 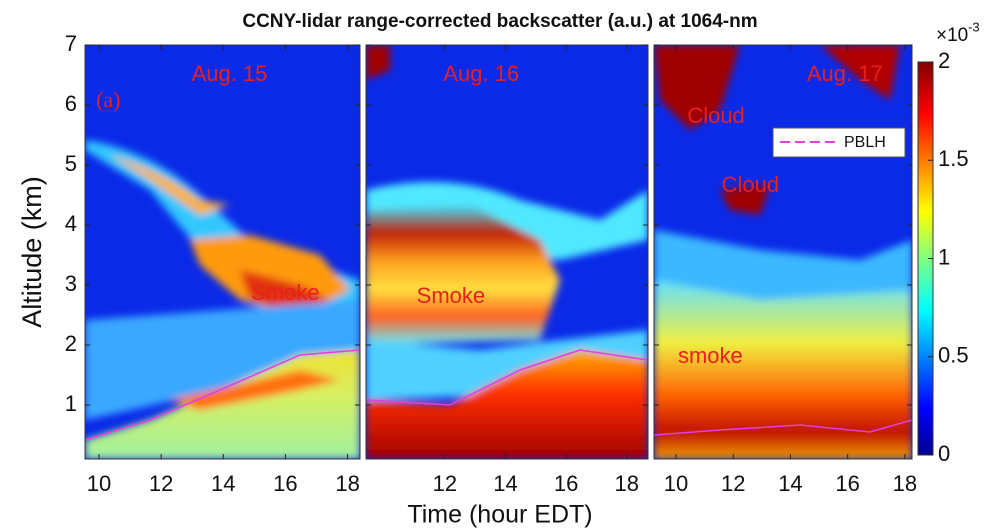 I want to click on annotation: Aug. 15, so click(x=230, y=73).